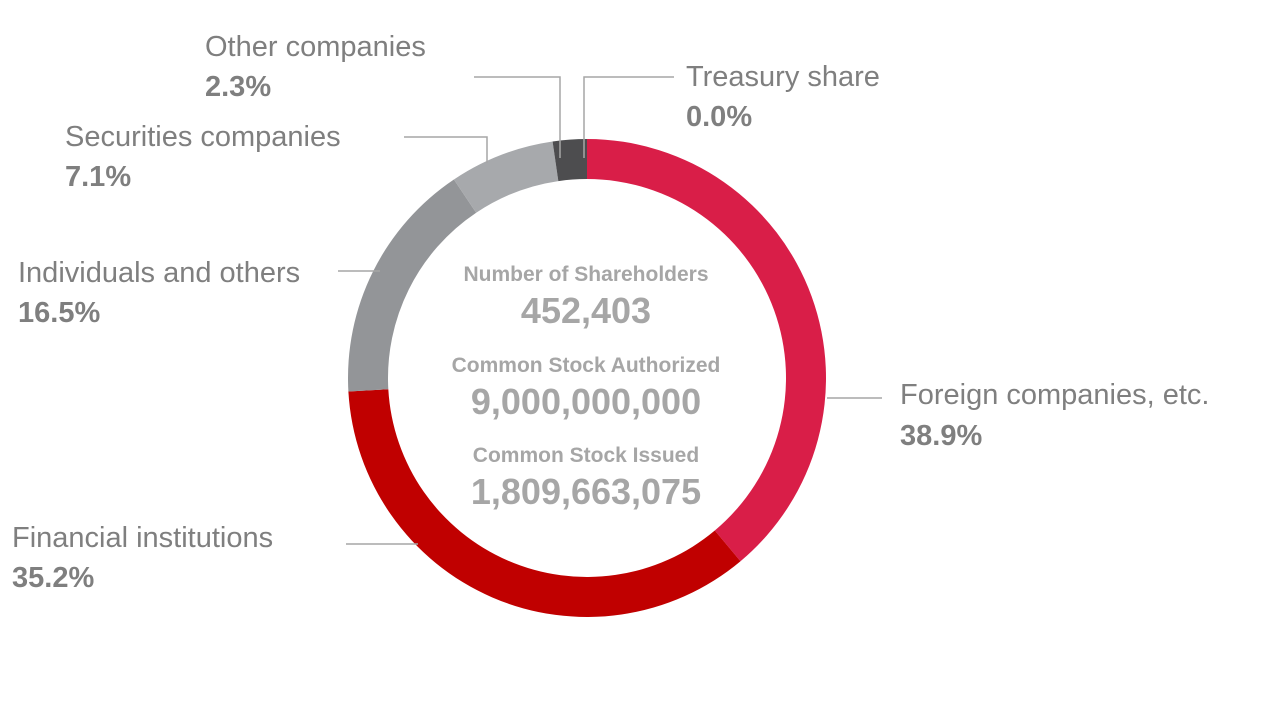  Describe the element at coordinates (53, 578) in the screenshot. I see `value-financial-institutions: 35.2%` at that location.